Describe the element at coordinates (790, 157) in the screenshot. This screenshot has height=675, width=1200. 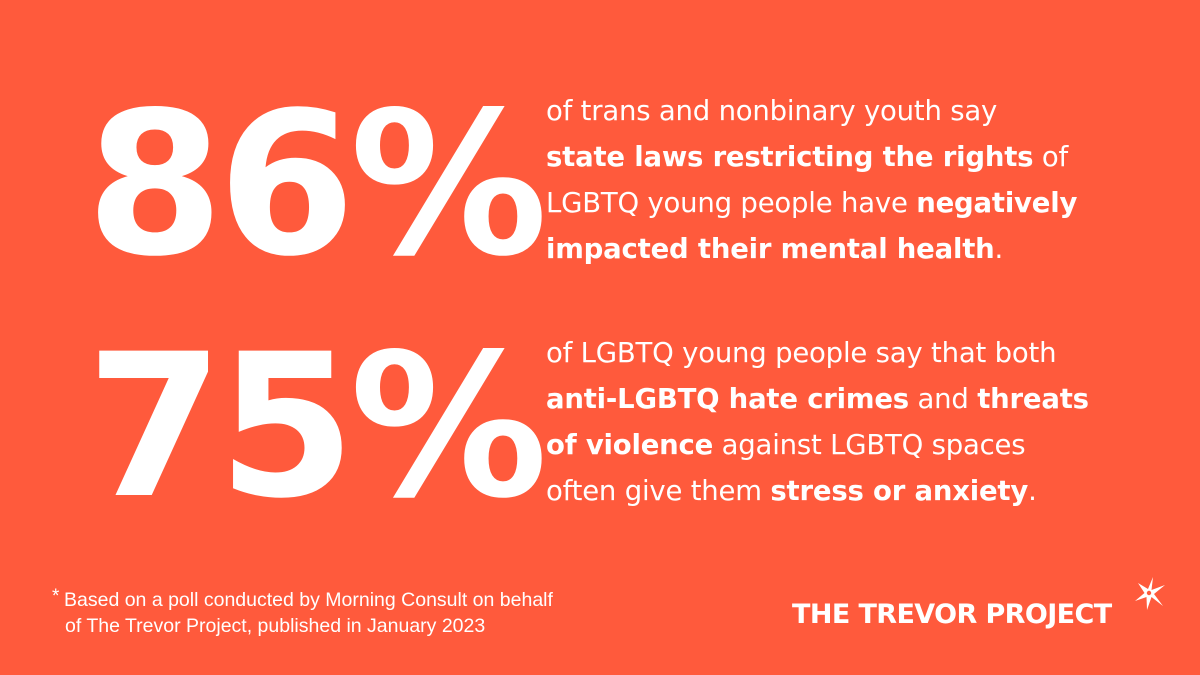
I see `stat-1-line-2-bold: state laws restricting the rights` at that location.